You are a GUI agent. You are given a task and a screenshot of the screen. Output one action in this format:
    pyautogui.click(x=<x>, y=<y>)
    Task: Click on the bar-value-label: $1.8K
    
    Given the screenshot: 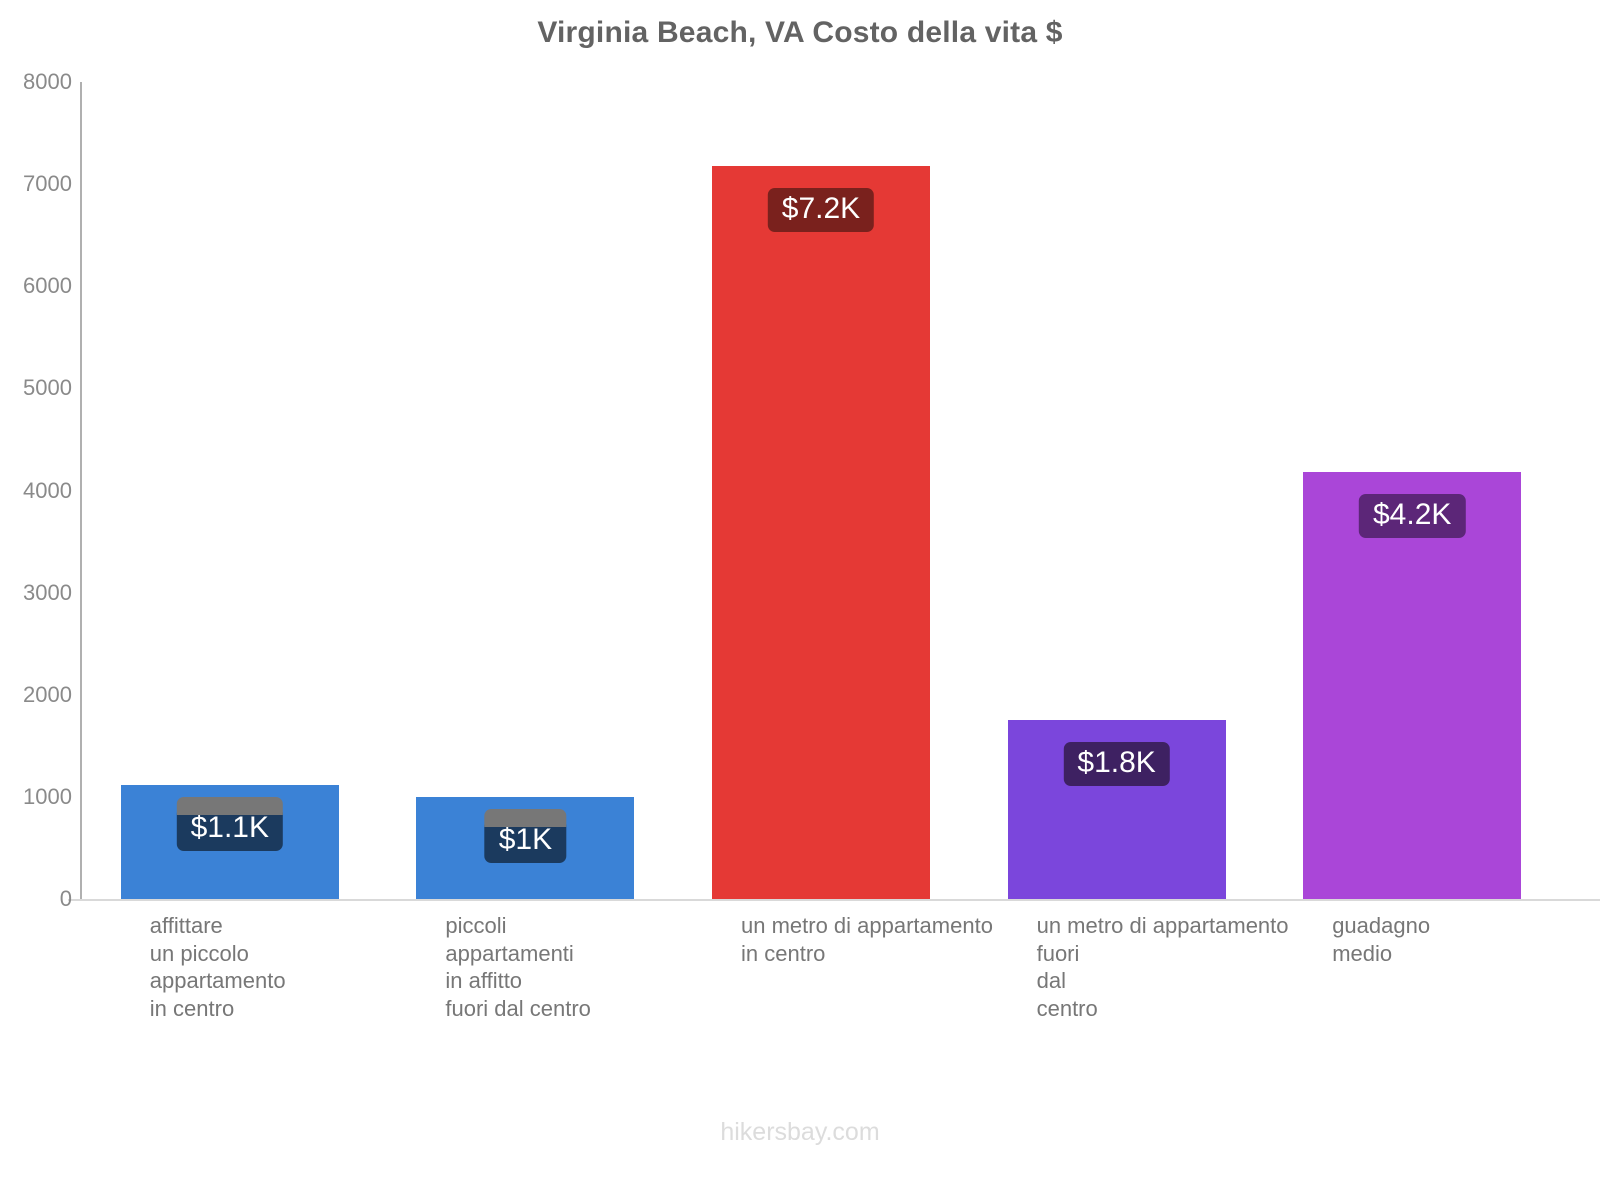 What is the action you would take?
    pyautogui.click(x=1116, y=764)
    